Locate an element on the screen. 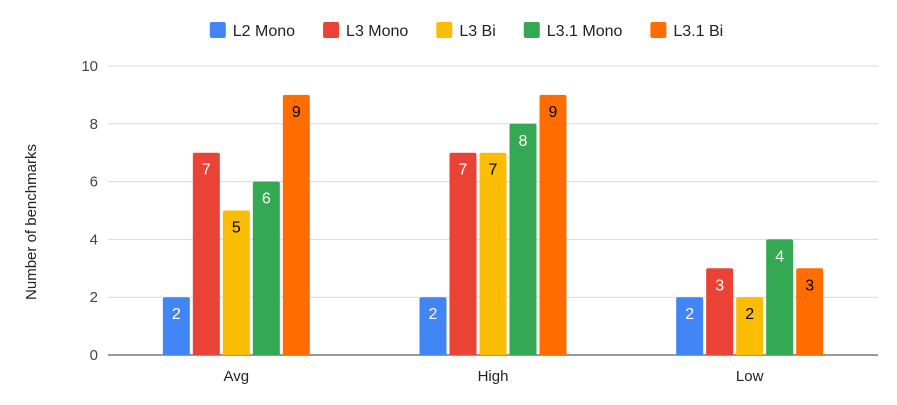 The width and height of the screenshot is (897, 405). y-tick-label: 2 is located at coordinates (94, 297).